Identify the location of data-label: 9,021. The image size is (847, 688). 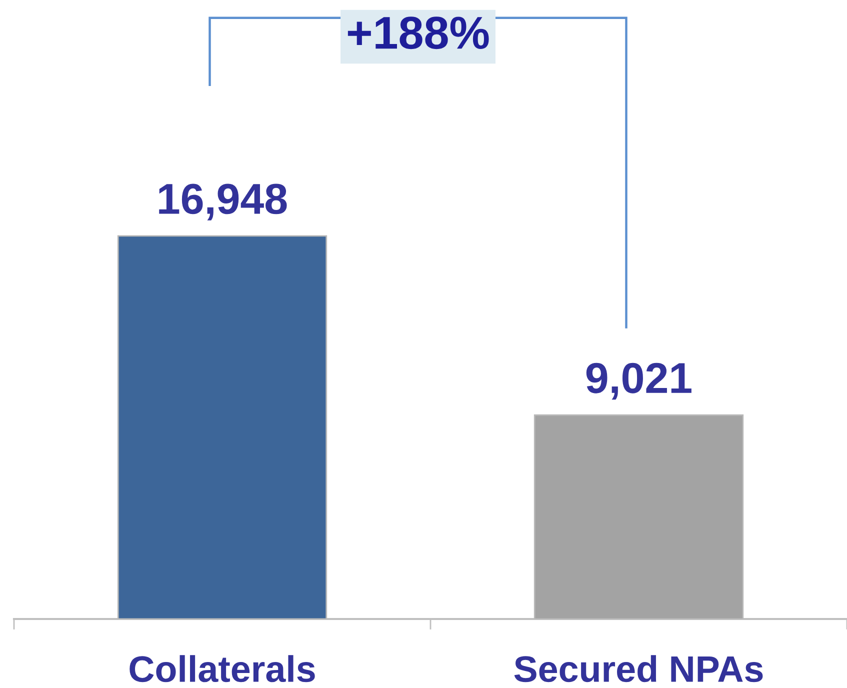
(639, 381).